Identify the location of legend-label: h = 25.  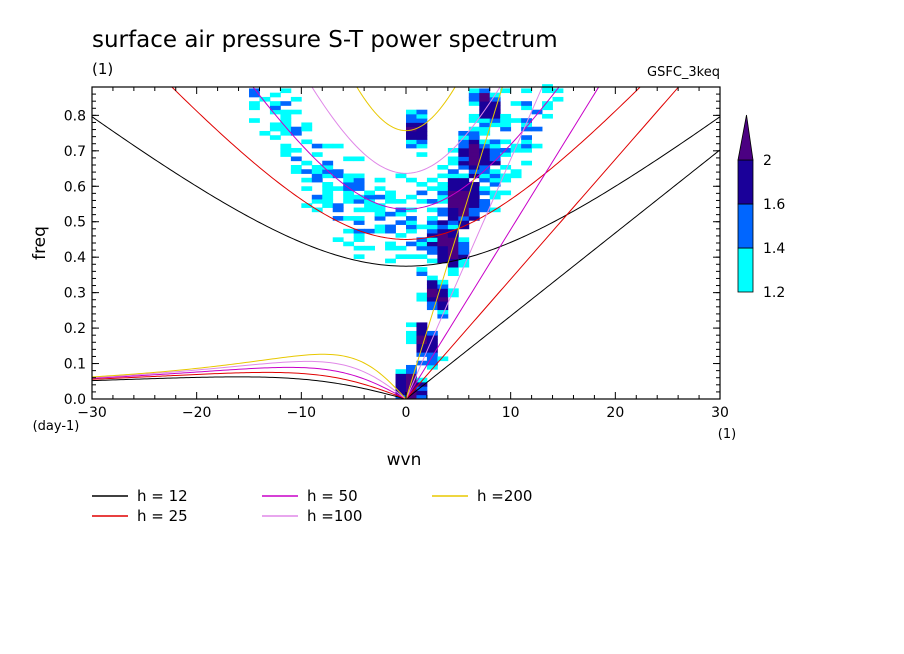
(162, 516).